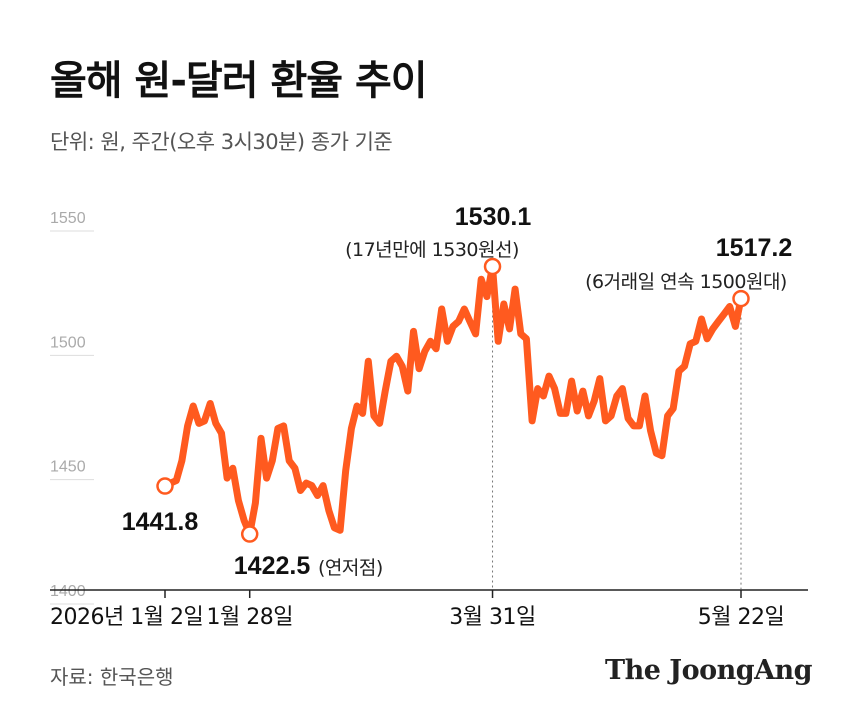 This screenshot has width=860, height=726. Describe the element at coordinates (112, 677) in the screenshot. I see `source-note: 자료: 한국은행` at that location.